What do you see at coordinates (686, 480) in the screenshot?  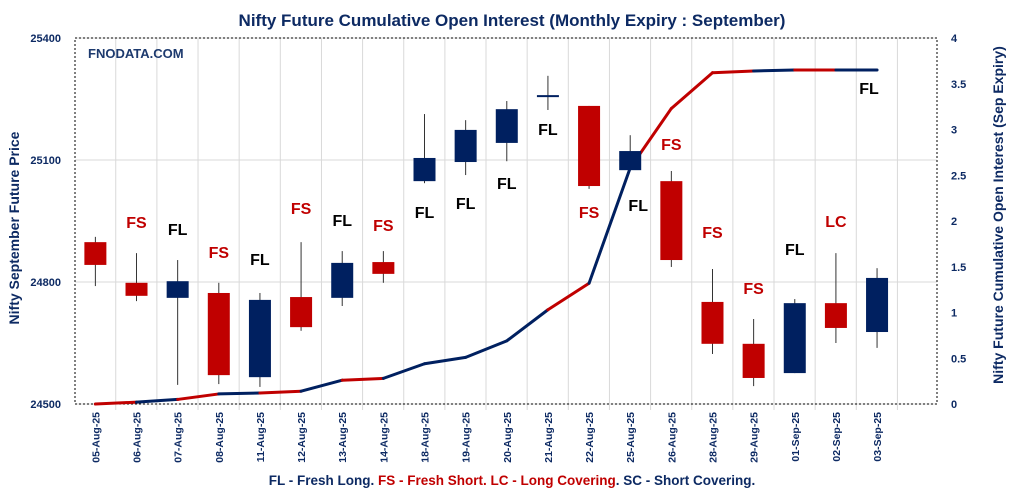 I see `legend-sc: . SC - Short Covering.` at bounding box center [686, 480].